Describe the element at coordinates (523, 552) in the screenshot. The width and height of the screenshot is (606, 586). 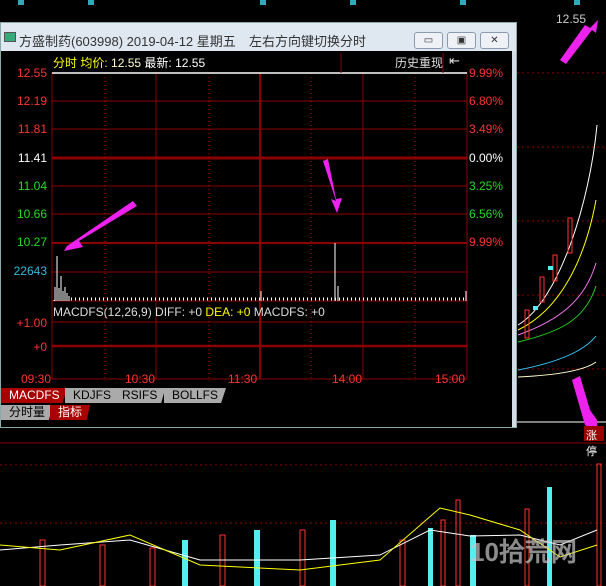
I see `watermark-logo: 10拾荒网` at that location.